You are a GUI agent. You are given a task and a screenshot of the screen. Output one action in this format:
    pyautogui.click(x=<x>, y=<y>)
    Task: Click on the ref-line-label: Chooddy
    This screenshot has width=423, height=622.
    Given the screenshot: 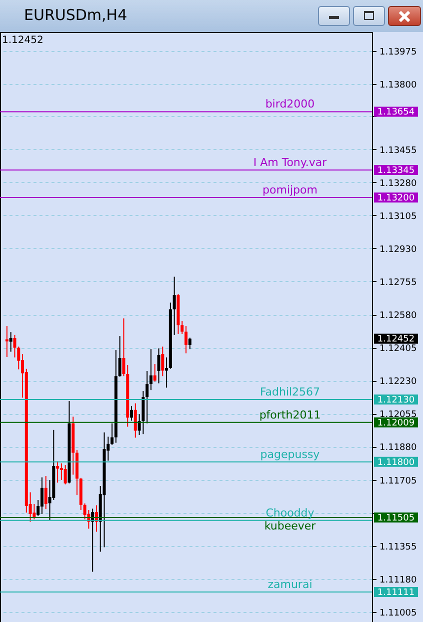 What is the action you would take?
    pyautogui.click(x=290, y=513)
    